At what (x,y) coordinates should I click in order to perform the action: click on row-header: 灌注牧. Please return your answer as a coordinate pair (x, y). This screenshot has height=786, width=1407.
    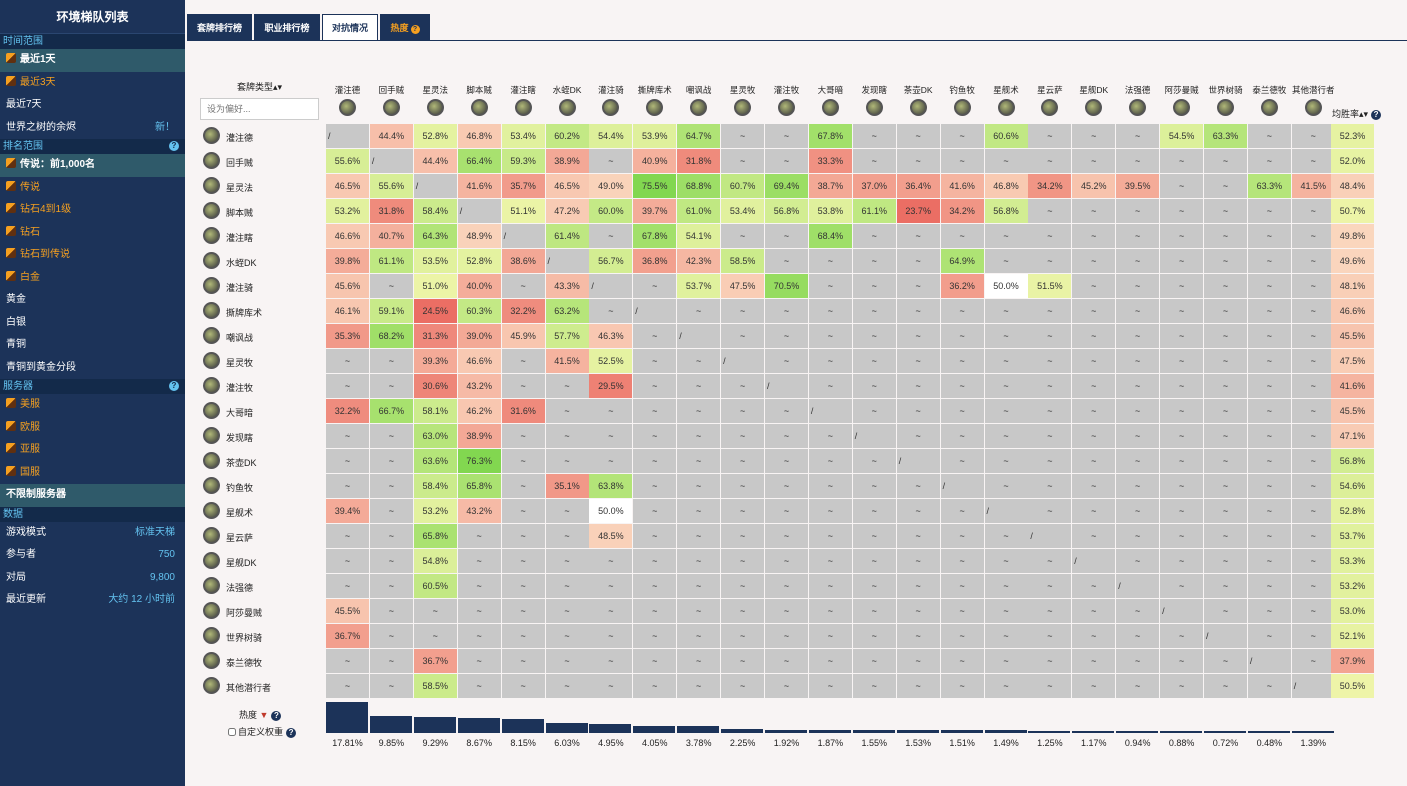
    Looking at the image, I should click on (240, 388).